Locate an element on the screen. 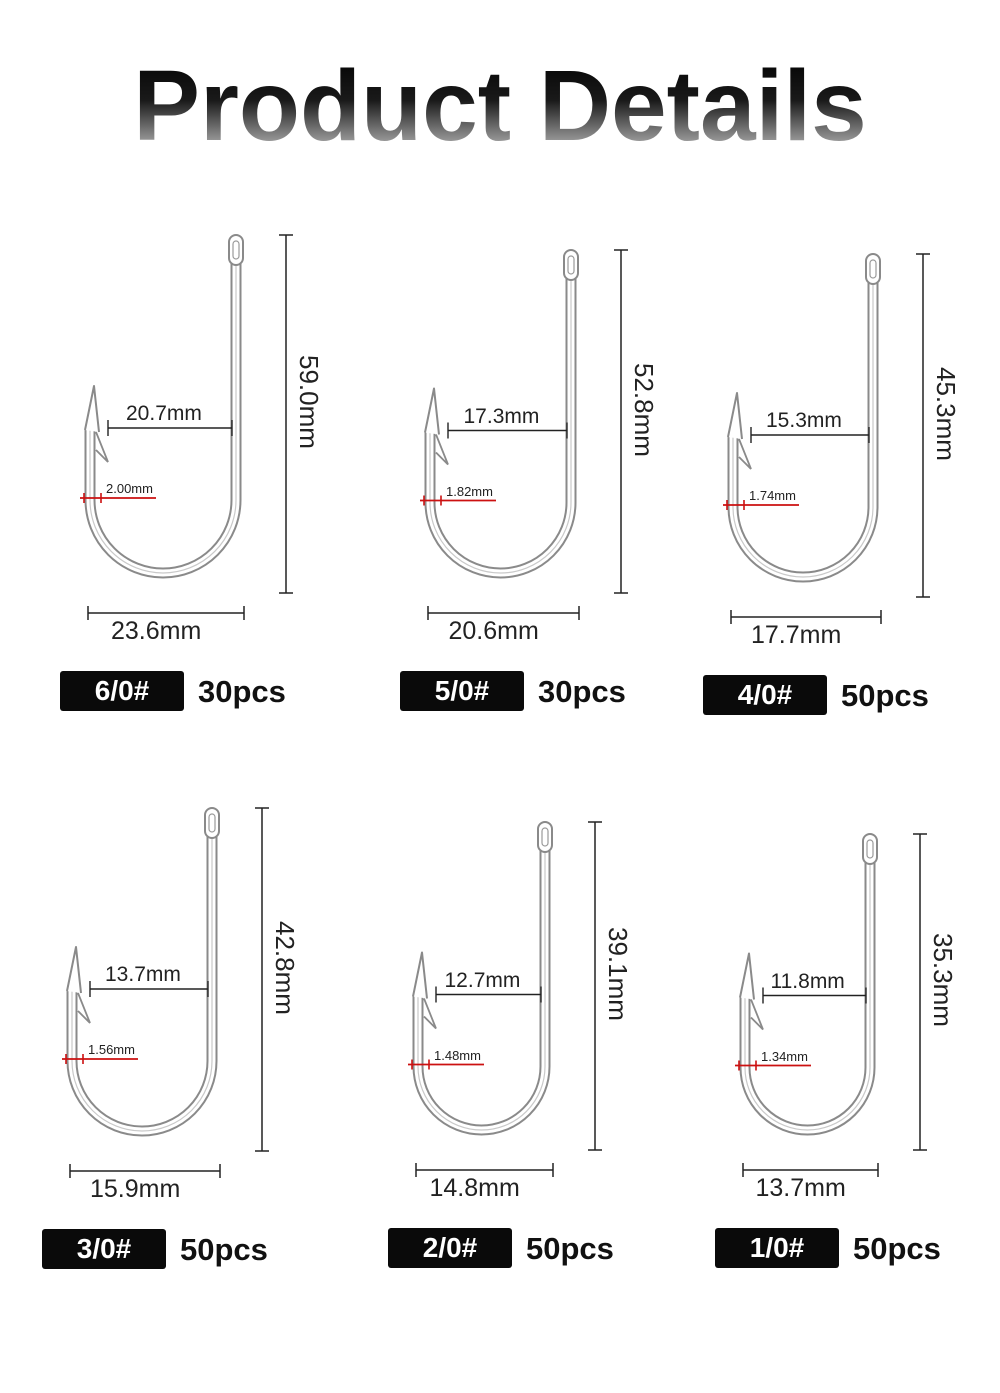  gap-label: 17.3mm is located at coordinates (501, 416).